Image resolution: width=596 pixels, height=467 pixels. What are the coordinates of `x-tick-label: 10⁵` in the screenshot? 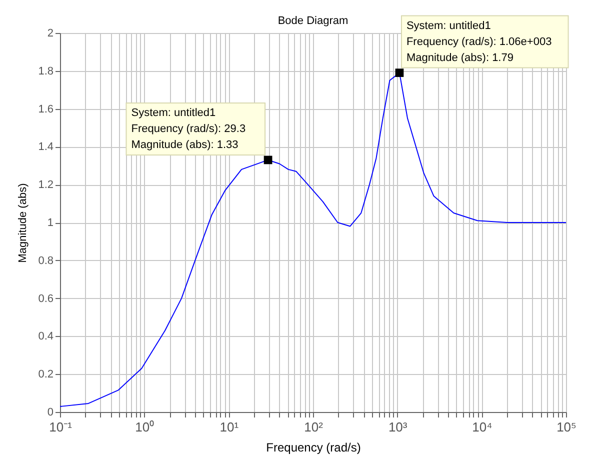 It's located at (566, 427).